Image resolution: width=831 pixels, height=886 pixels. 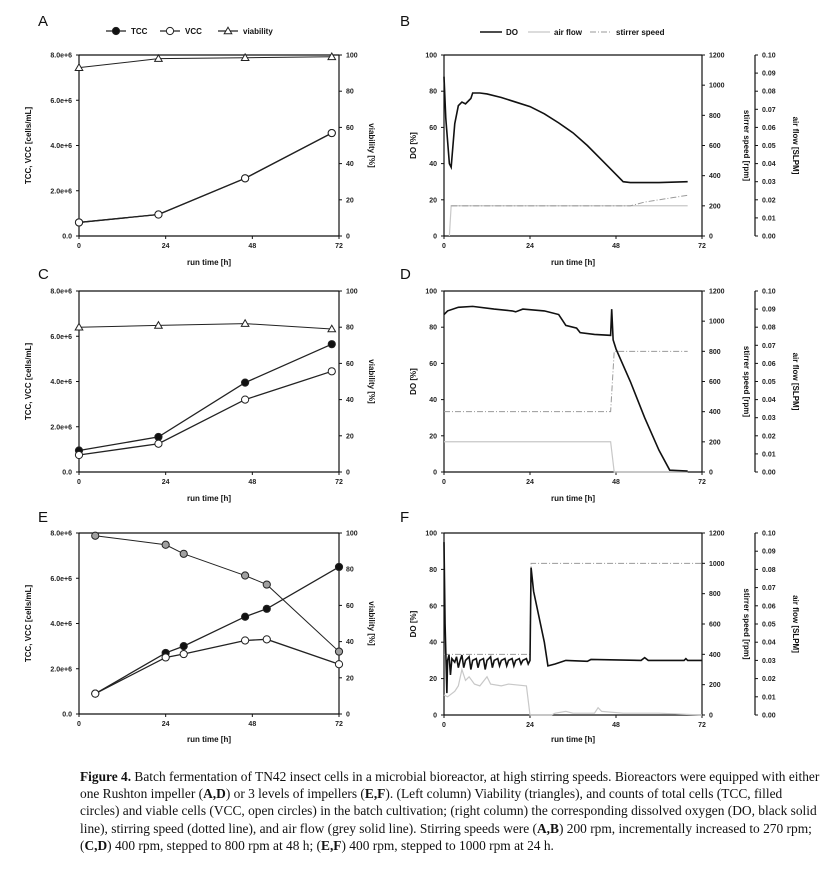 What do you see at coordinates (715, 625) in the screenshot?
I see `y2-tick-label: 600` at bounding box center [715, 625].